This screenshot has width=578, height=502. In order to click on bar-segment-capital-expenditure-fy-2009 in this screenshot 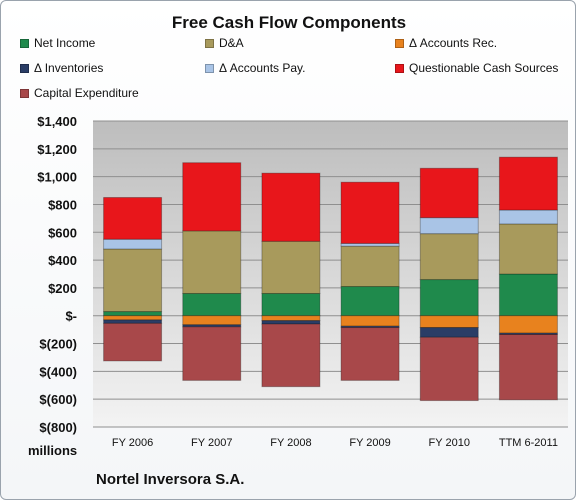, I will do `click(370, 354)`.